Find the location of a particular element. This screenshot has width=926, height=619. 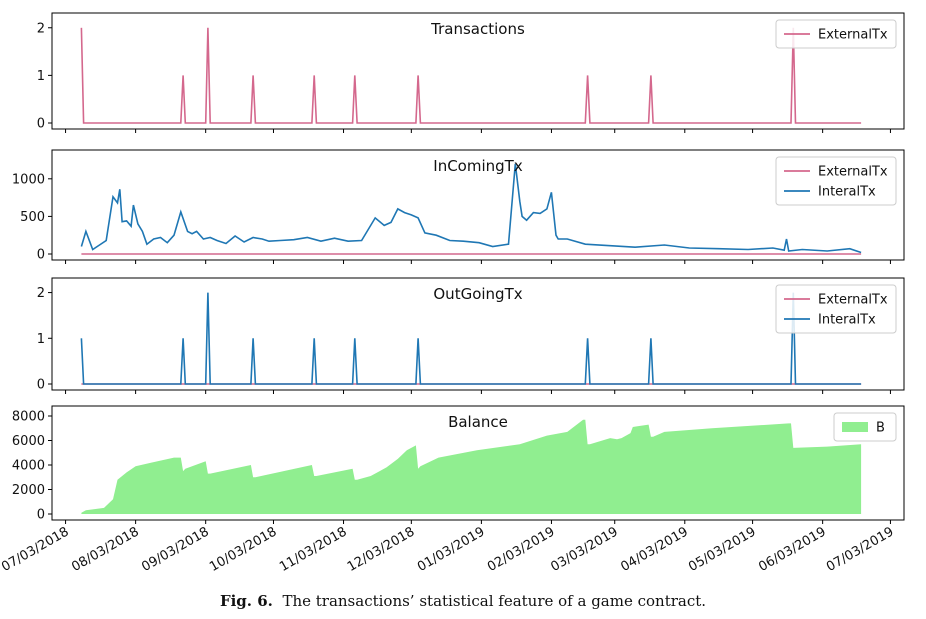

x-tick-label: 08/03/2018 is located at coordinates (105, 549).